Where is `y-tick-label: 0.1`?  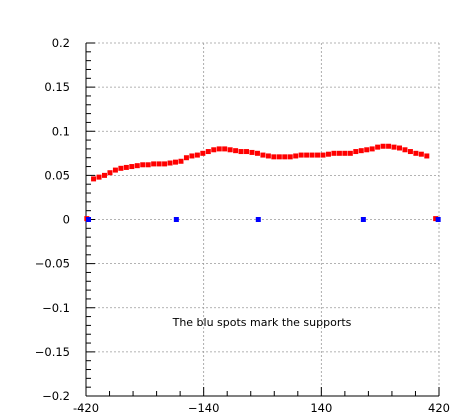
y-tick-label: 0.1 is located at coordinates (61, 131).